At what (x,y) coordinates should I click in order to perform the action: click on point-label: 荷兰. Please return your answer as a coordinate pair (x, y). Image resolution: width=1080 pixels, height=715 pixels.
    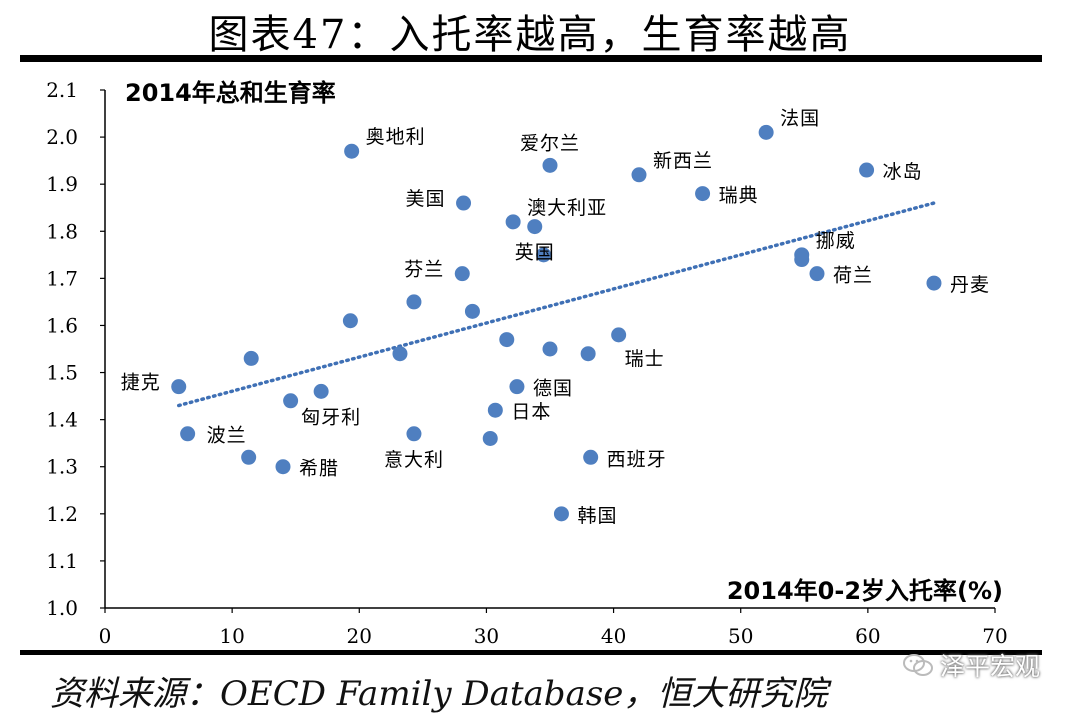
    Looking at the image, I should click on (853, 276).